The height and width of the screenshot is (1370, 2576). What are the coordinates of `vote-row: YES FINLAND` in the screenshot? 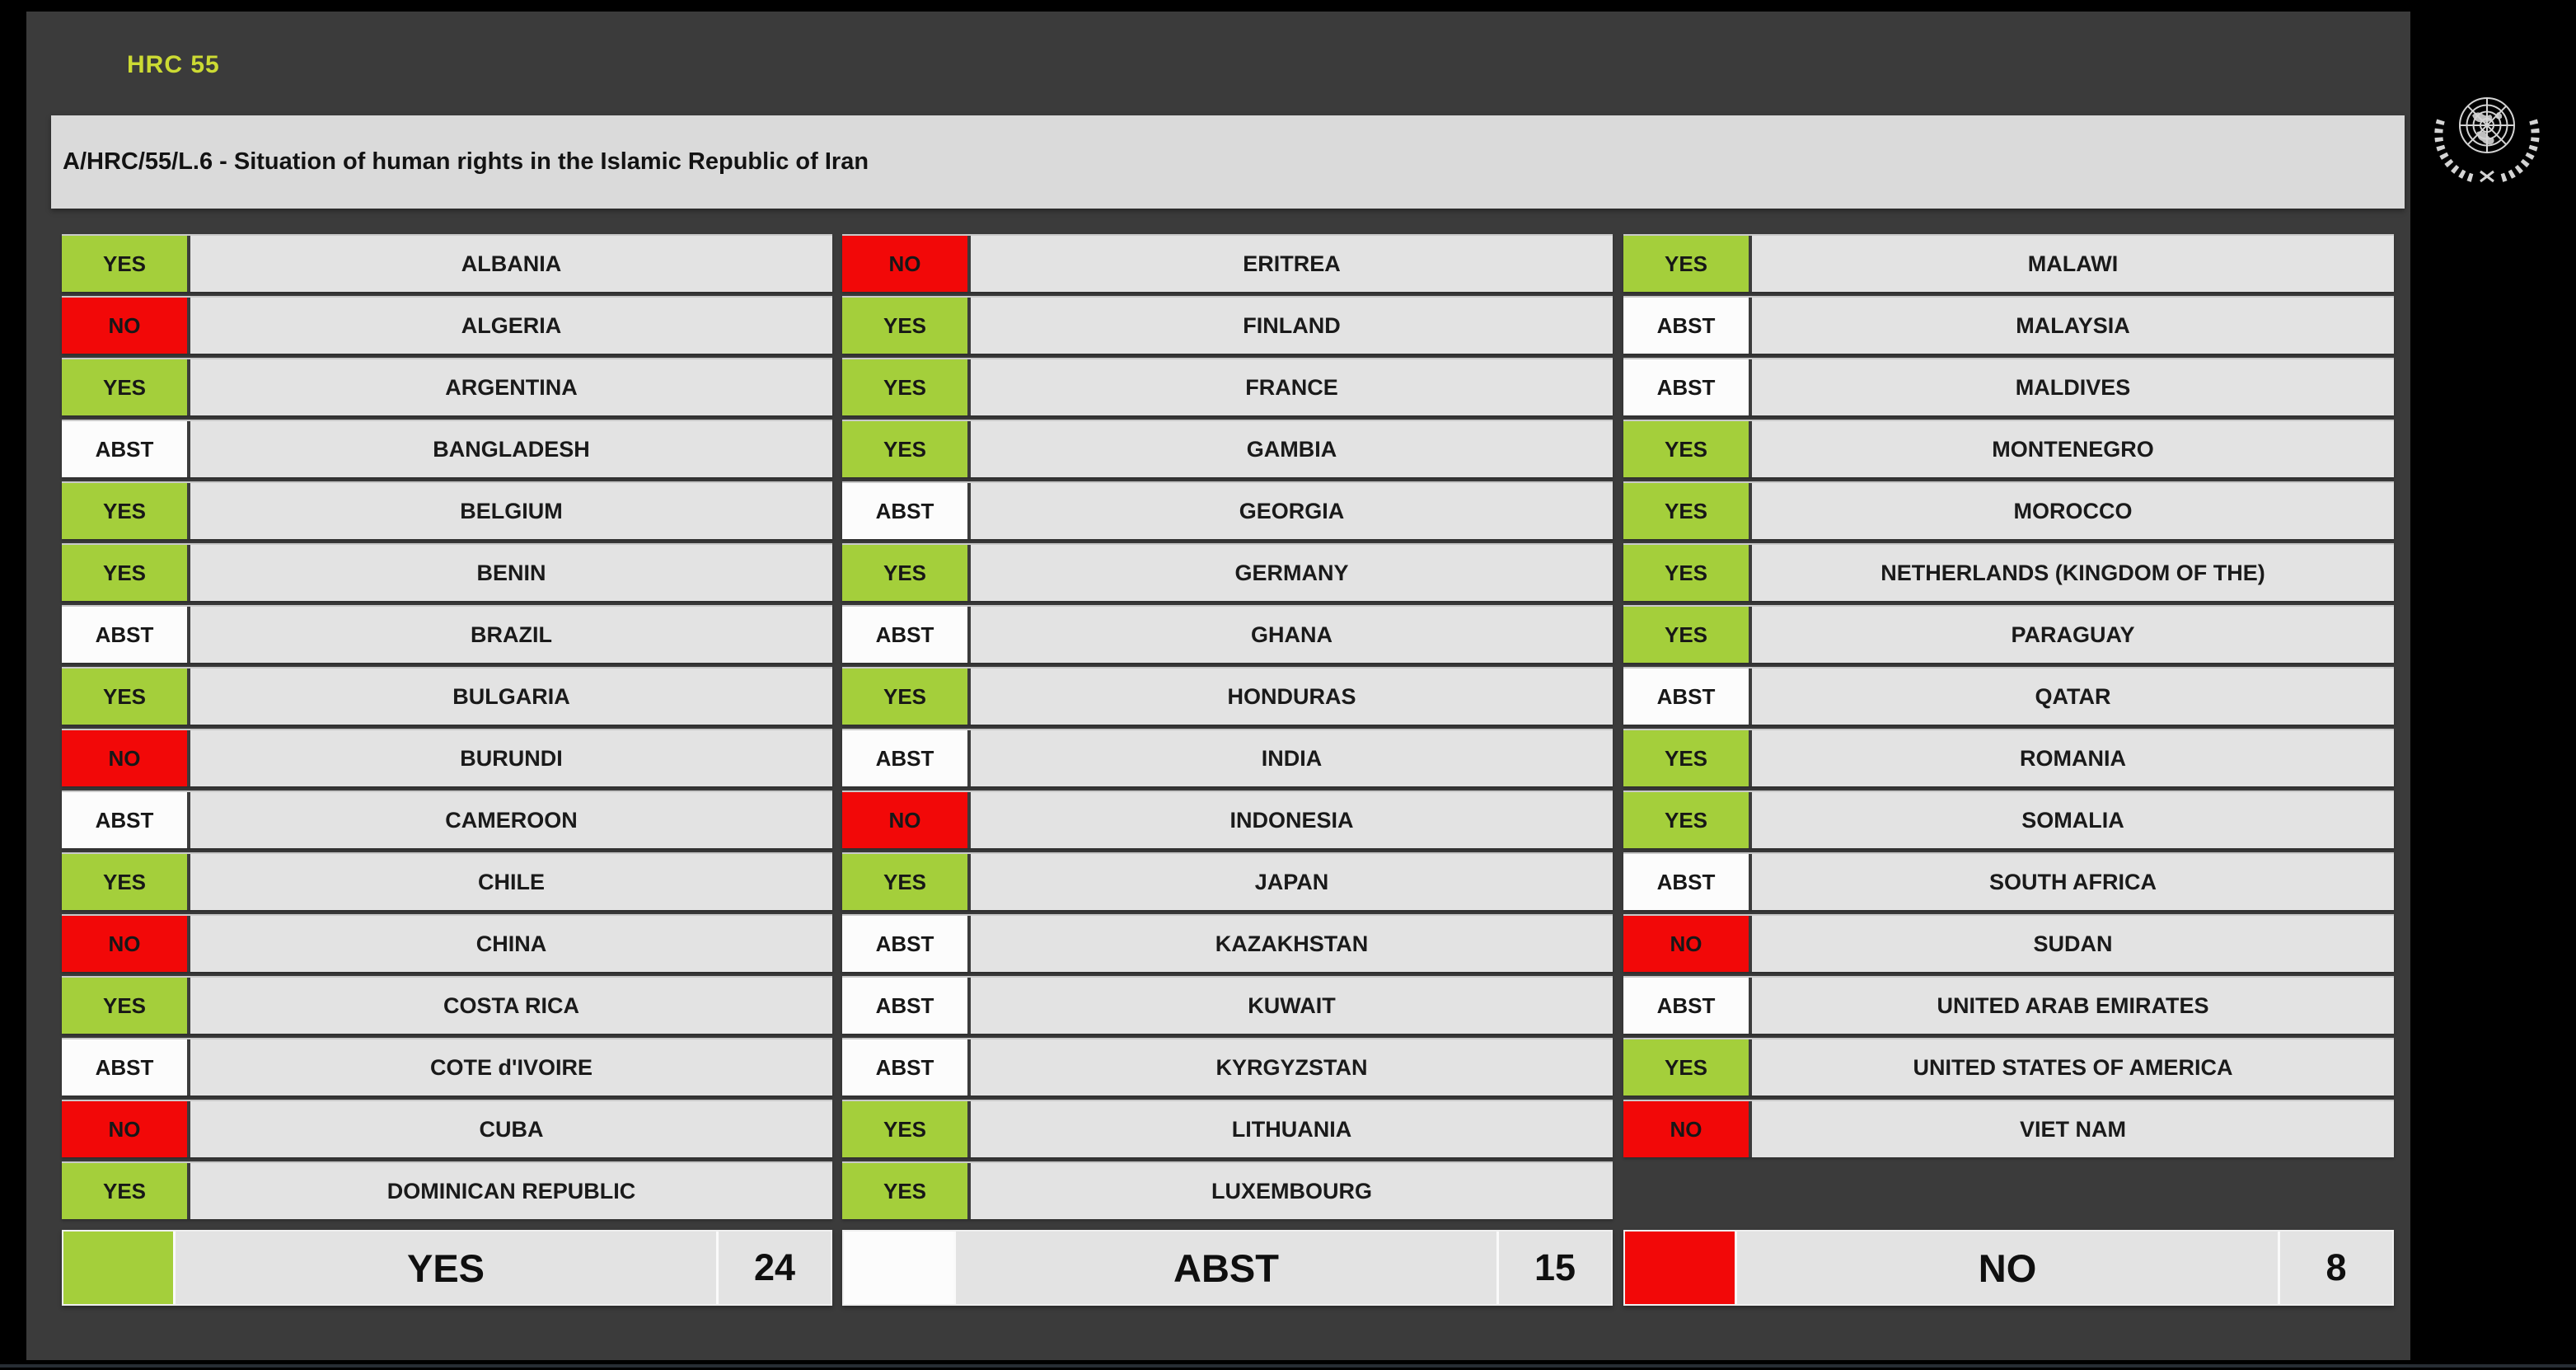 It's located at (1227, 325).